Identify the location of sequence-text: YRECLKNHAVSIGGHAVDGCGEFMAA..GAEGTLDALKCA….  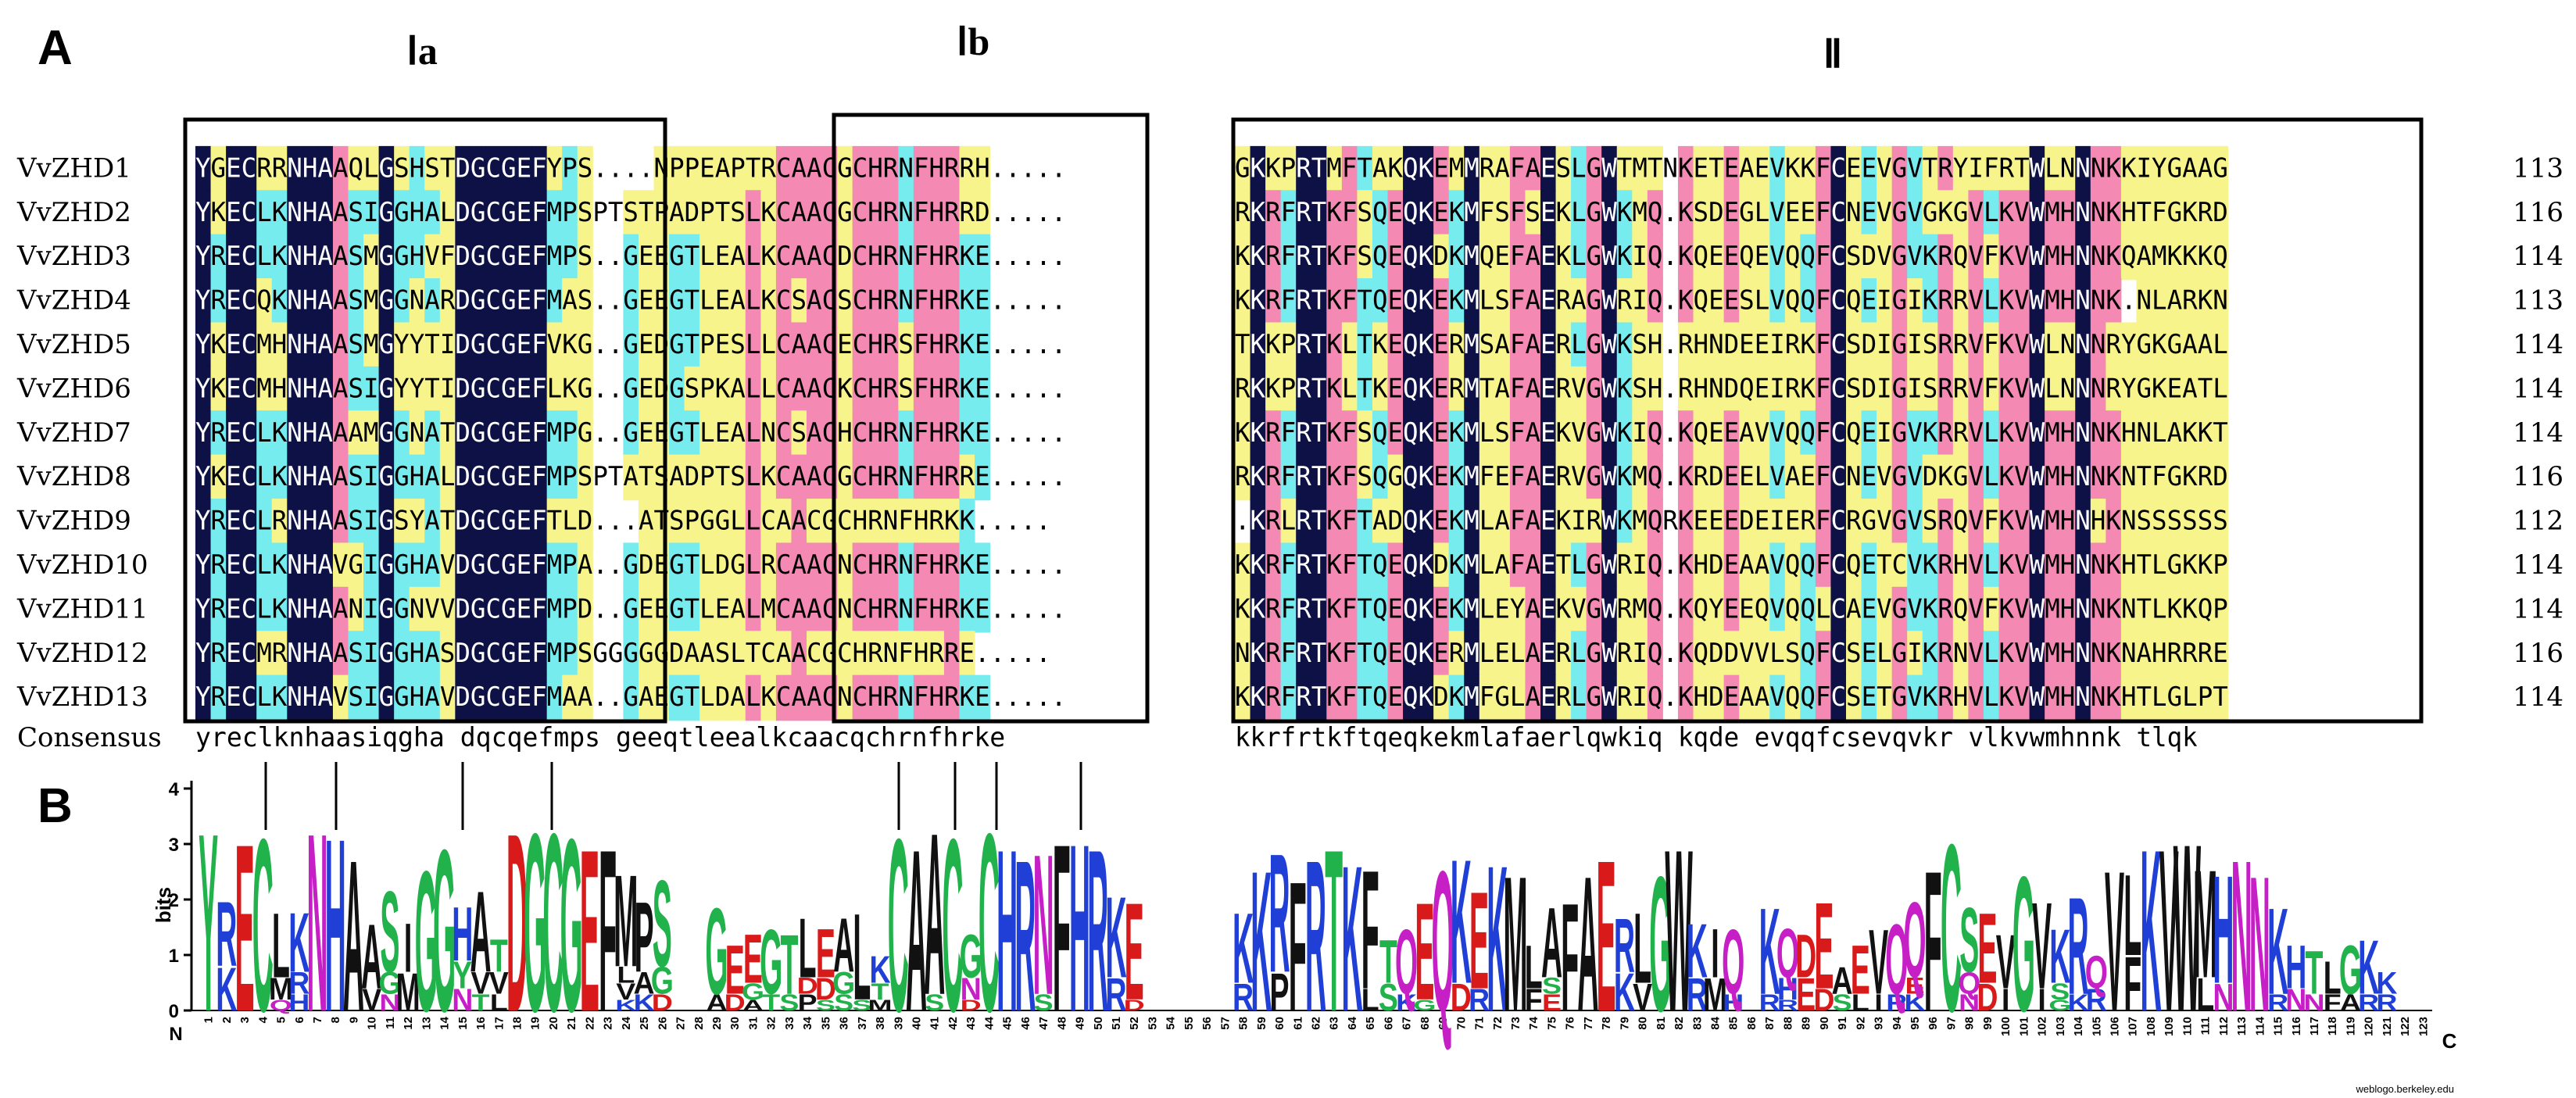
(630, 697).